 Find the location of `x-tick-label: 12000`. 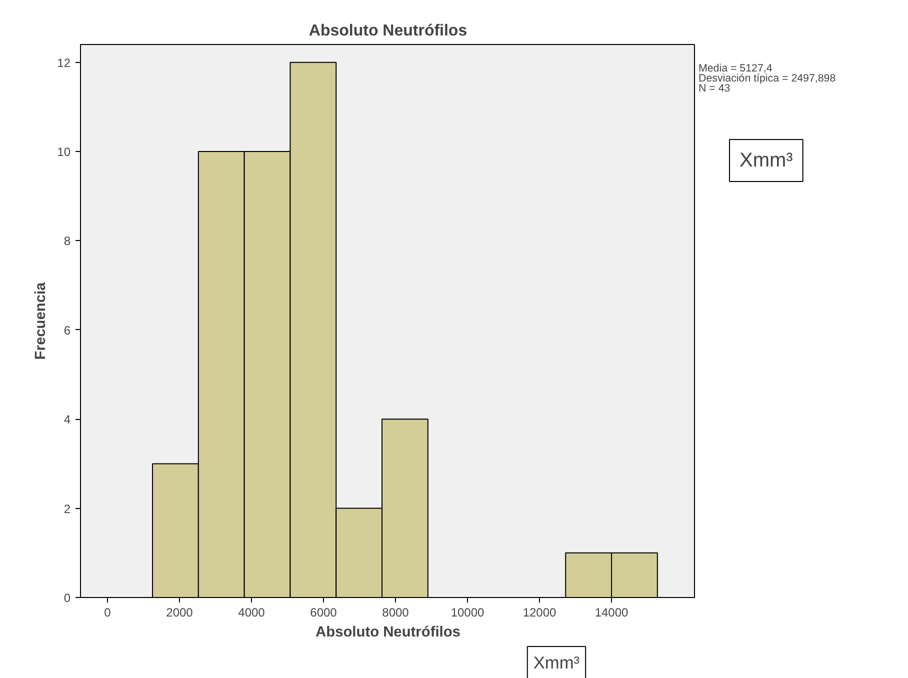

x-tick-label: 12000 is located at coordinates (539, 613).